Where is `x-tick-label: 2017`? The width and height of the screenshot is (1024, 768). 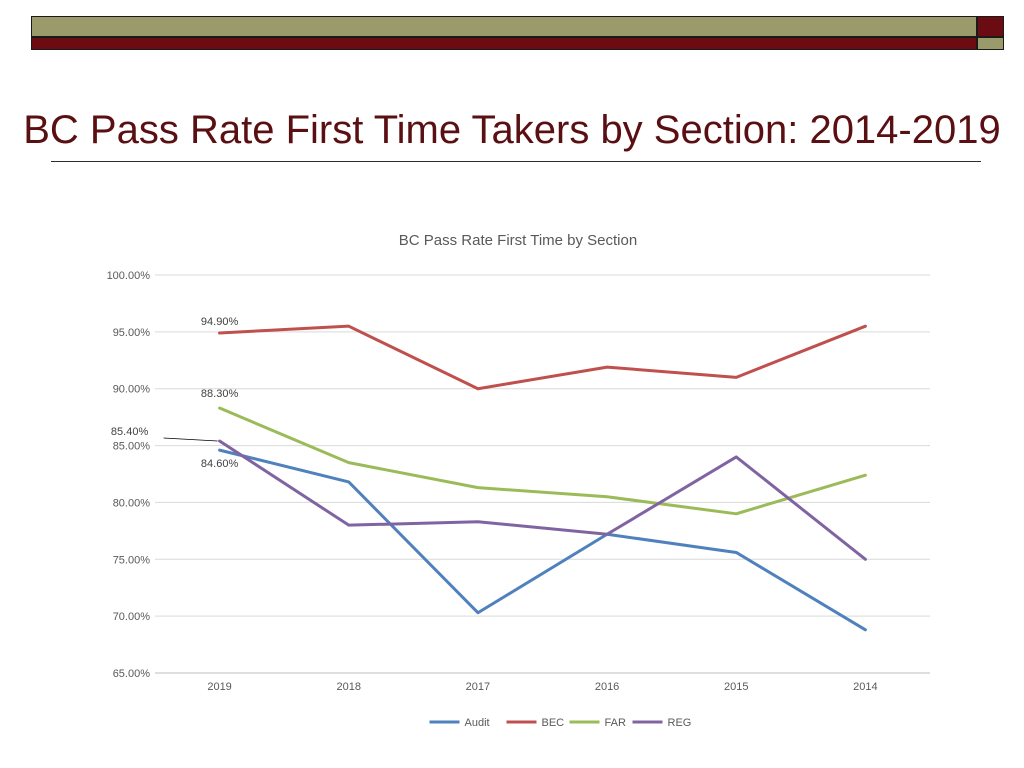
x-tick-label: 2017 is located at coordinates (478, 687).